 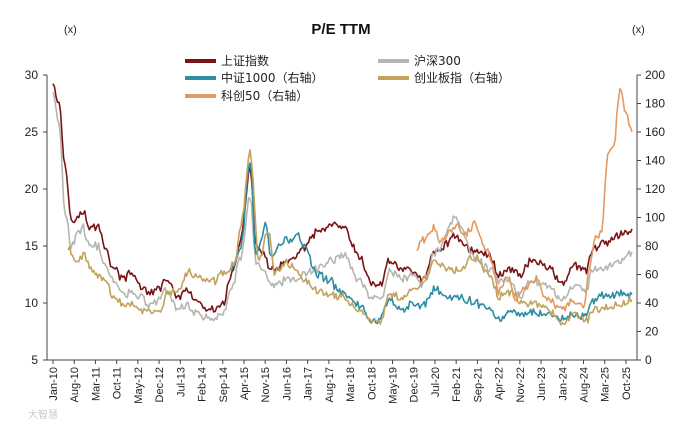 What do you see at coordinates (606, 384) in the screenshot?
I see `x-tick-label: Mar-25` at bounding box center [606, 384].